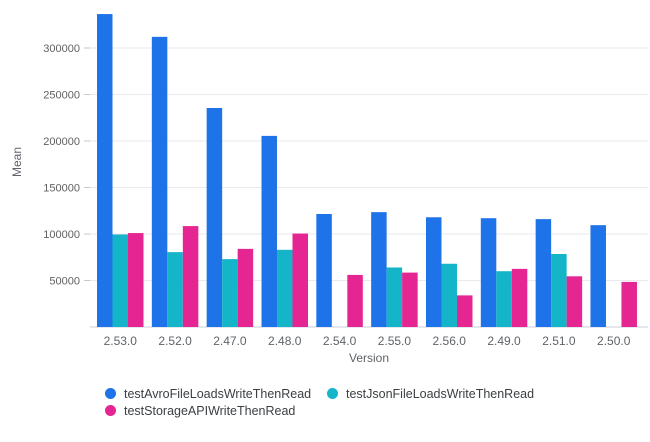  What do you see at coordinates (61, 96) in the screenshot?
I see `y-tick-label: 250000` at bounding box center [61, 96].